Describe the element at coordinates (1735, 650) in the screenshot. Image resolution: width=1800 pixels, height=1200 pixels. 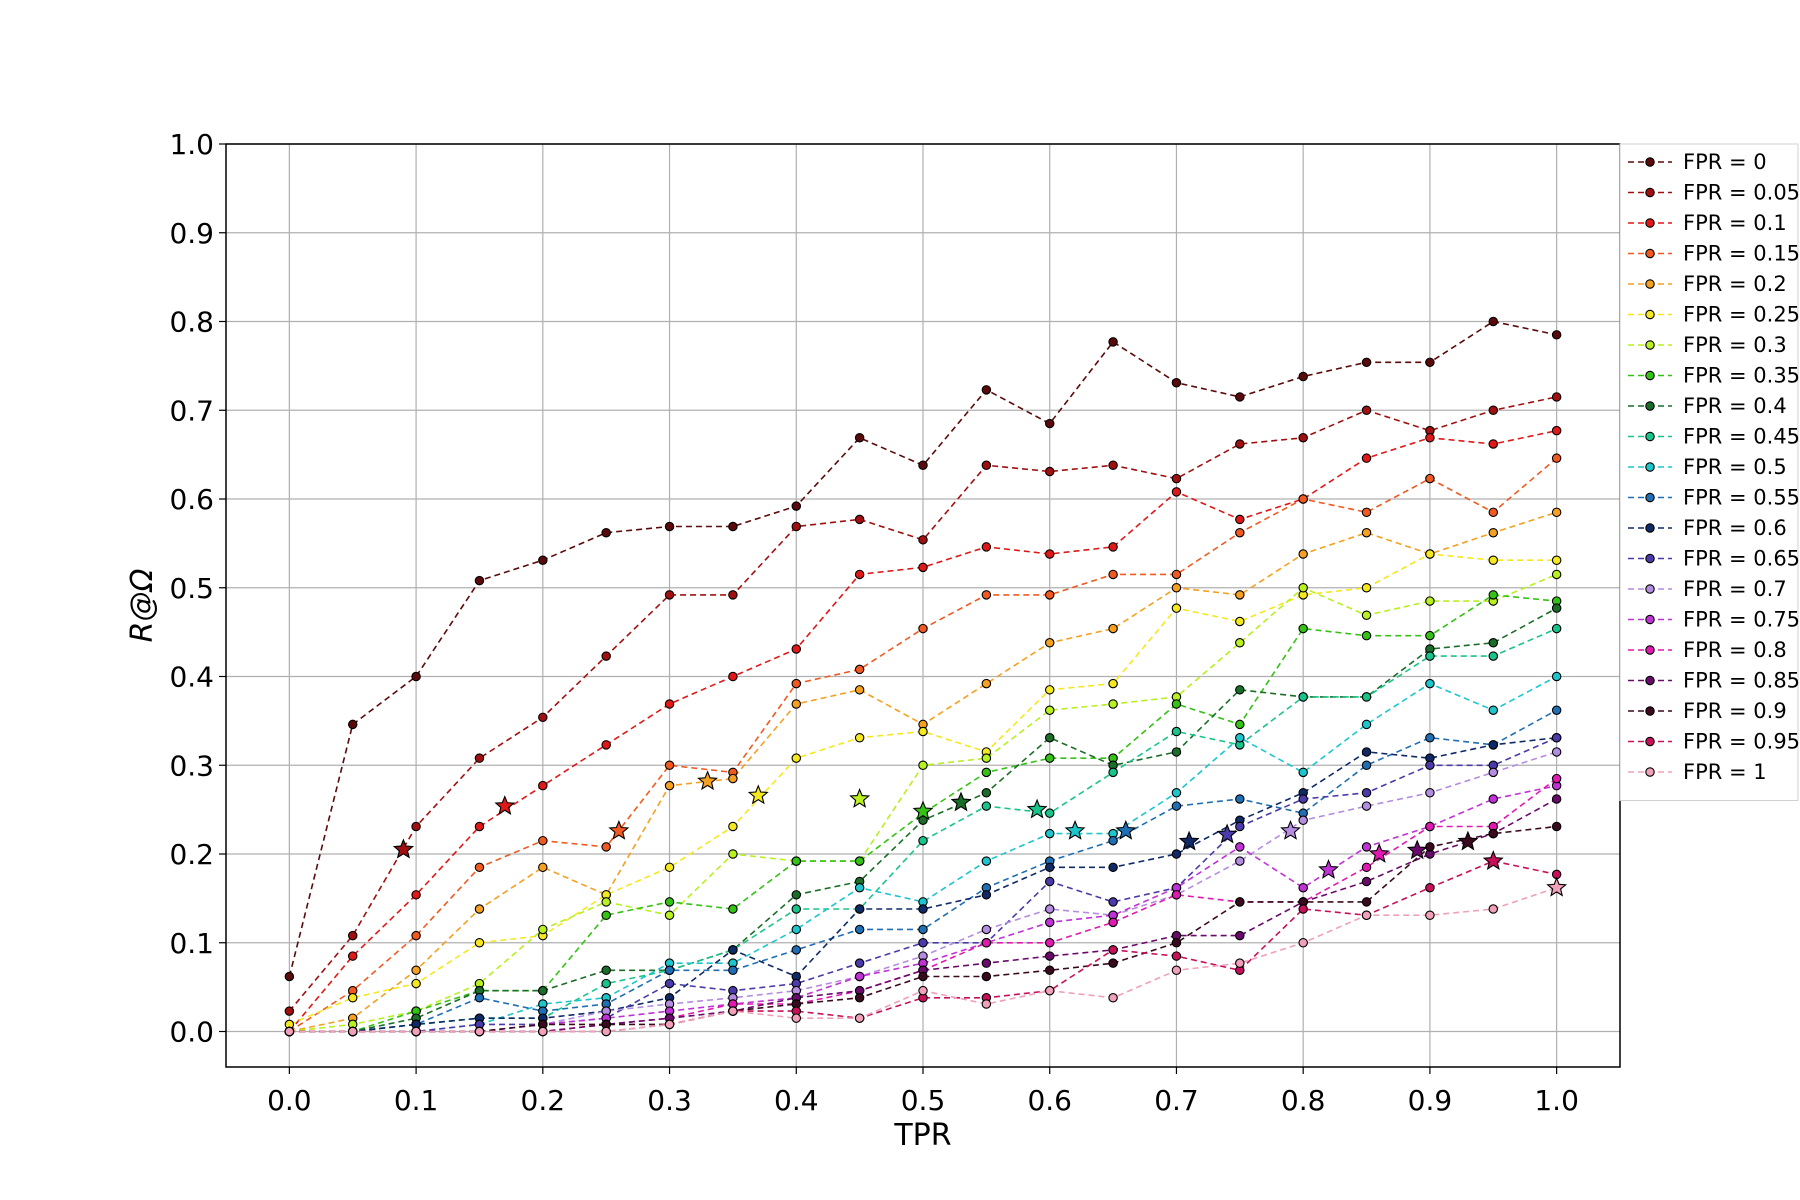
I see `legend-label: FPR = 0.8` at that location.